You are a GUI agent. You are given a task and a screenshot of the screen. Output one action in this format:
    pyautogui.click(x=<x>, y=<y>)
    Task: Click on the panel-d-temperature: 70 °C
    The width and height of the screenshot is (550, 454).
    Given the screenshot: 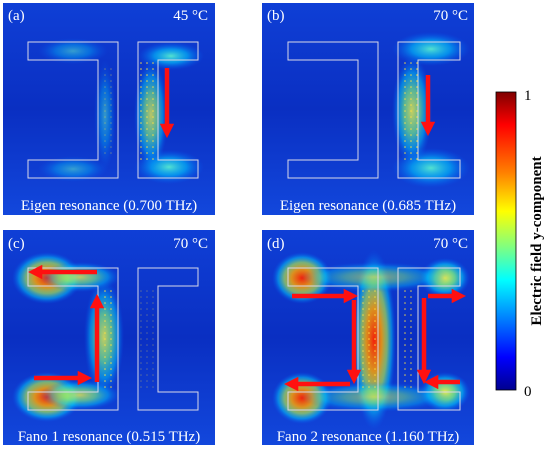 What is the action you would take?
    pyautogui.click(x=450, y=244)
    